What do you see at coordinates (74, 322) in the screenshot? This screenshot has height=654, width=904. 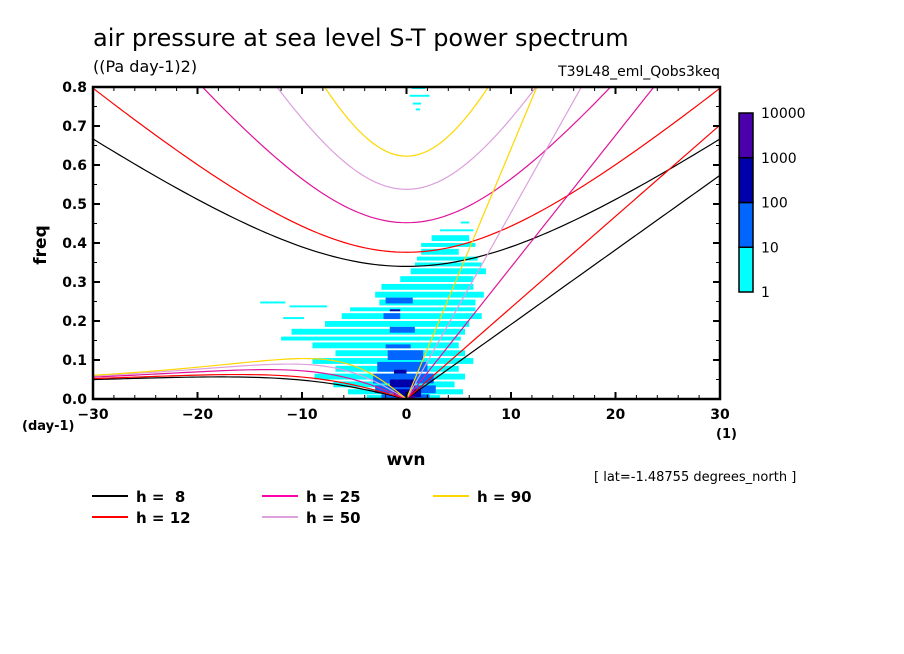 I see `y-tick-label: 0.2` at bounding box center [74, 322].